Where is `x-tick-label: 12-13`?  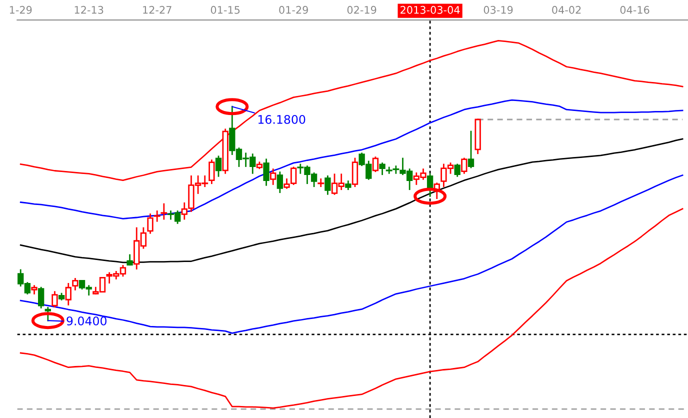 x-tick-label: 12-13 is located at coordinates (89, 10).